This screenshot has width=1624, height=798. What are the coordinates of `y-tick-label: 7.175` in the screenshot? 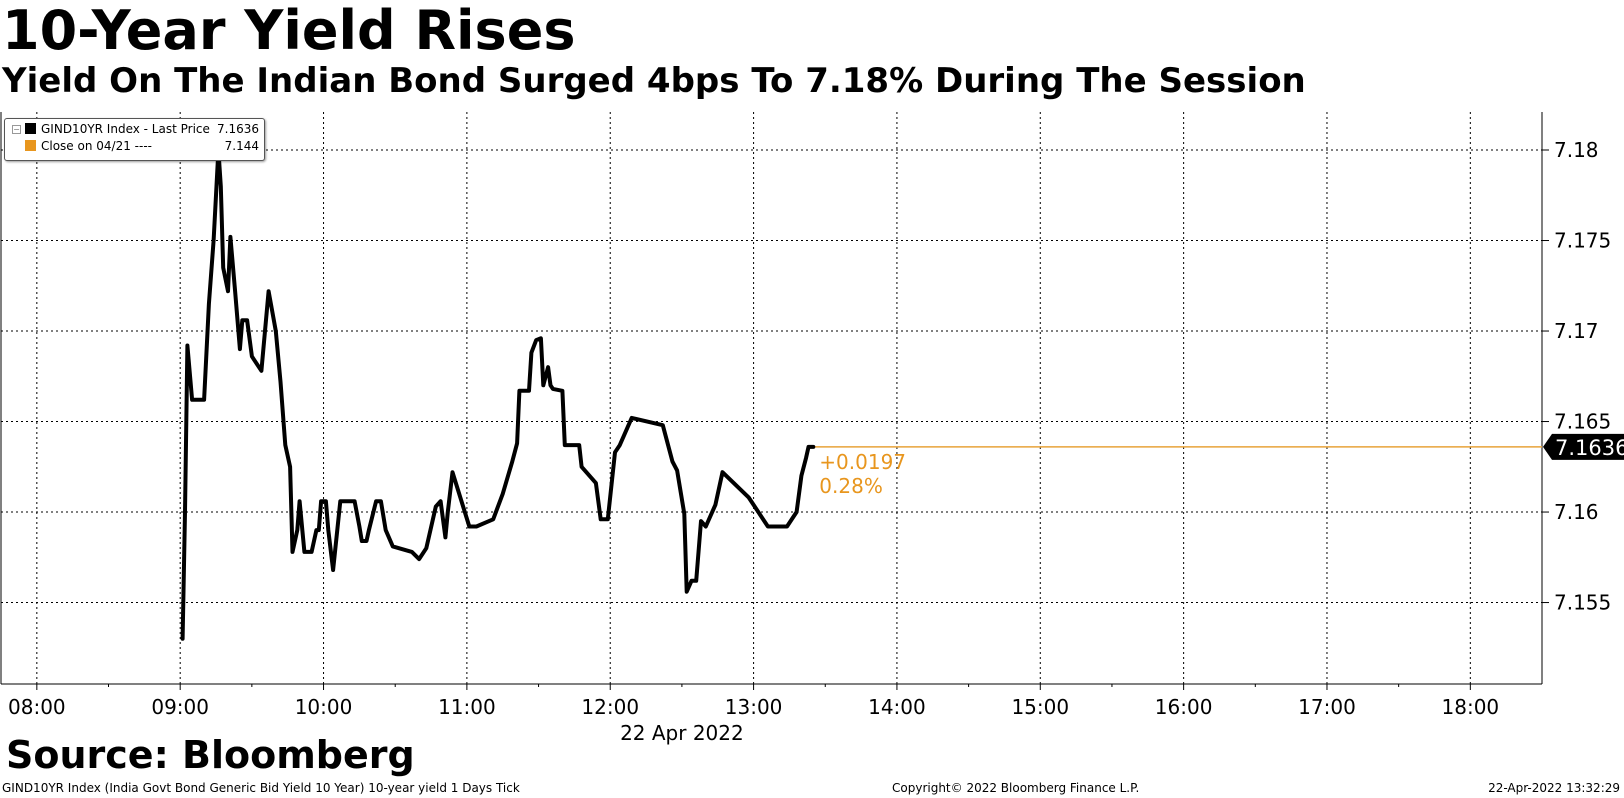 It's located at (1582, 241).